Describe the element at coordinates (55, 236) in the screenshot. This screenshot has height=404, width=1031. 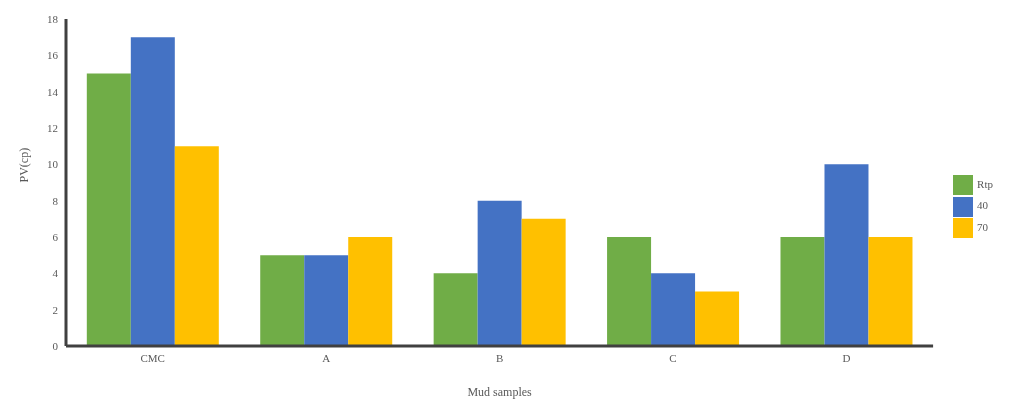
I see `y-tick-label: 6` at that location.